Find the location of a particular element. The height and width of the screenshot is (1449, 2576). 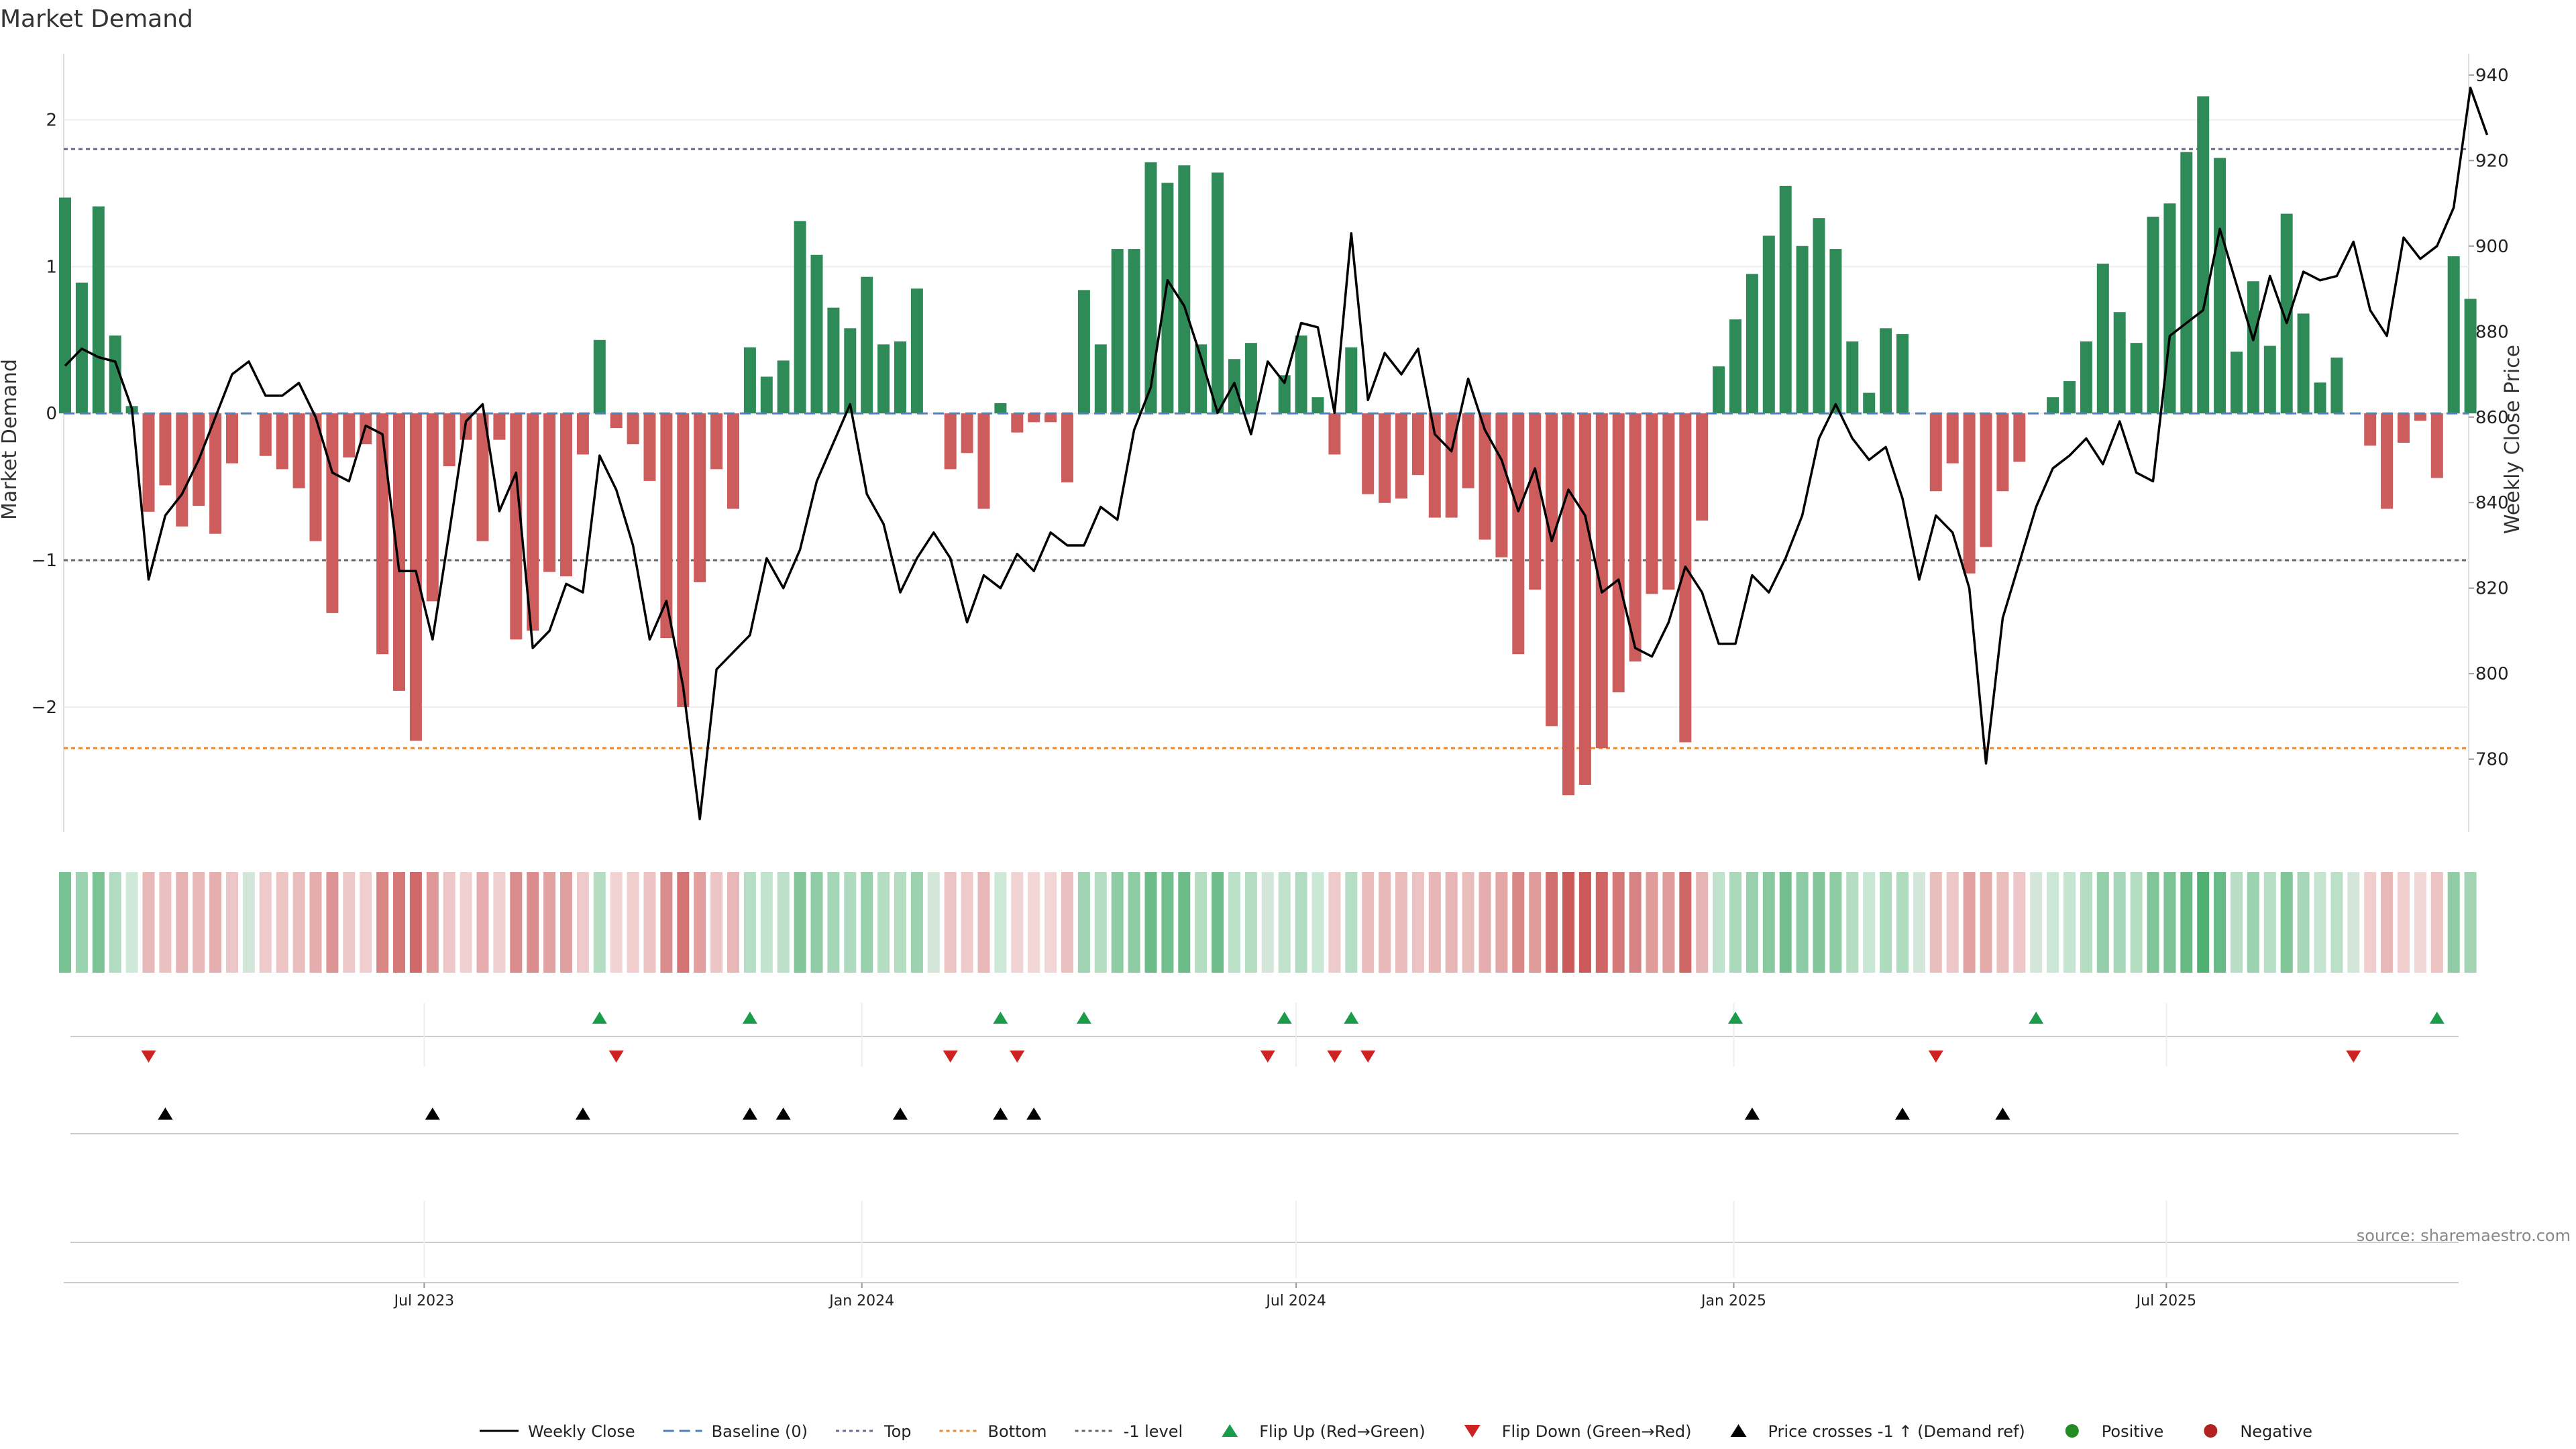

legend-item: Weekly Close is located at coordinates (557, 1431).